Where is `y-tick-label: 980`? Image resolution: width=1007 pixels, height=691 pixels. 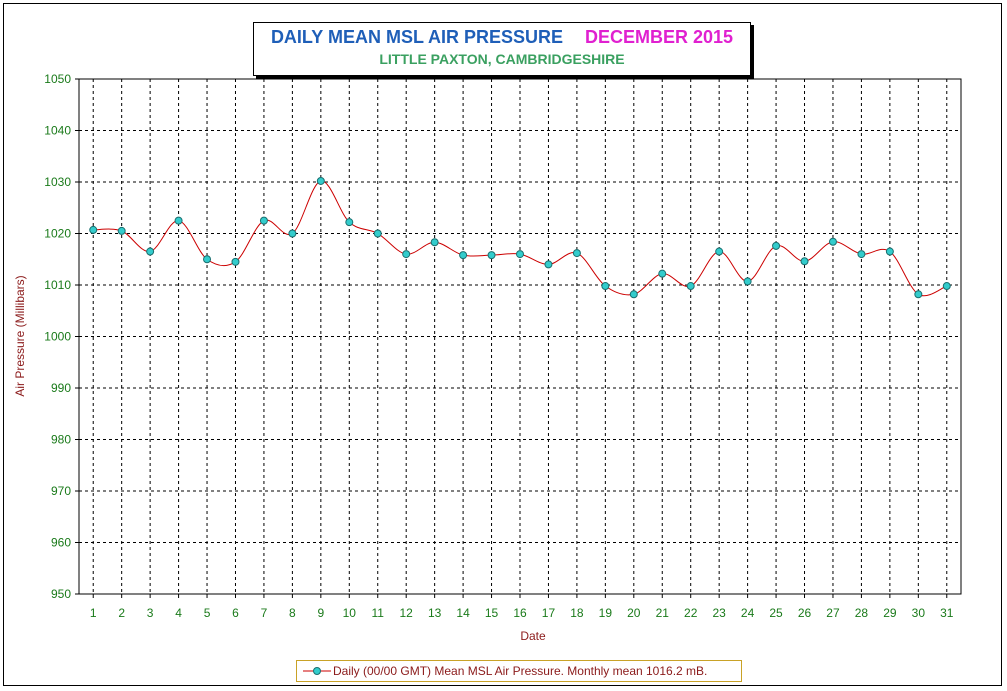
y-tick-label: 980 is located at coordinates (61, 440).